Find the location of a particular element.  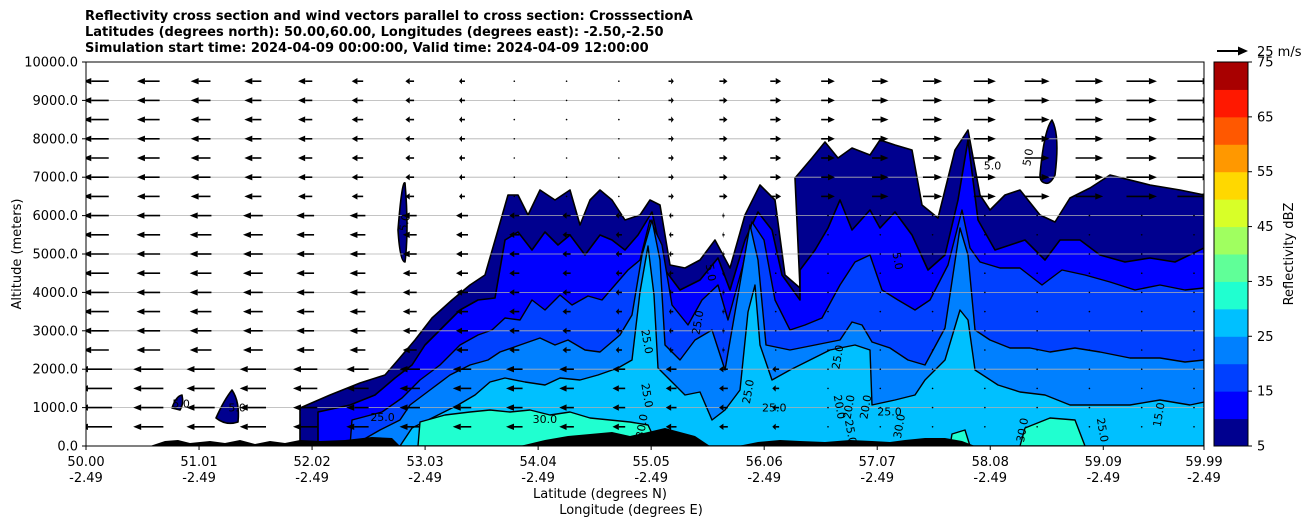

colorbar-frame is located at coordinates (1231, 254).